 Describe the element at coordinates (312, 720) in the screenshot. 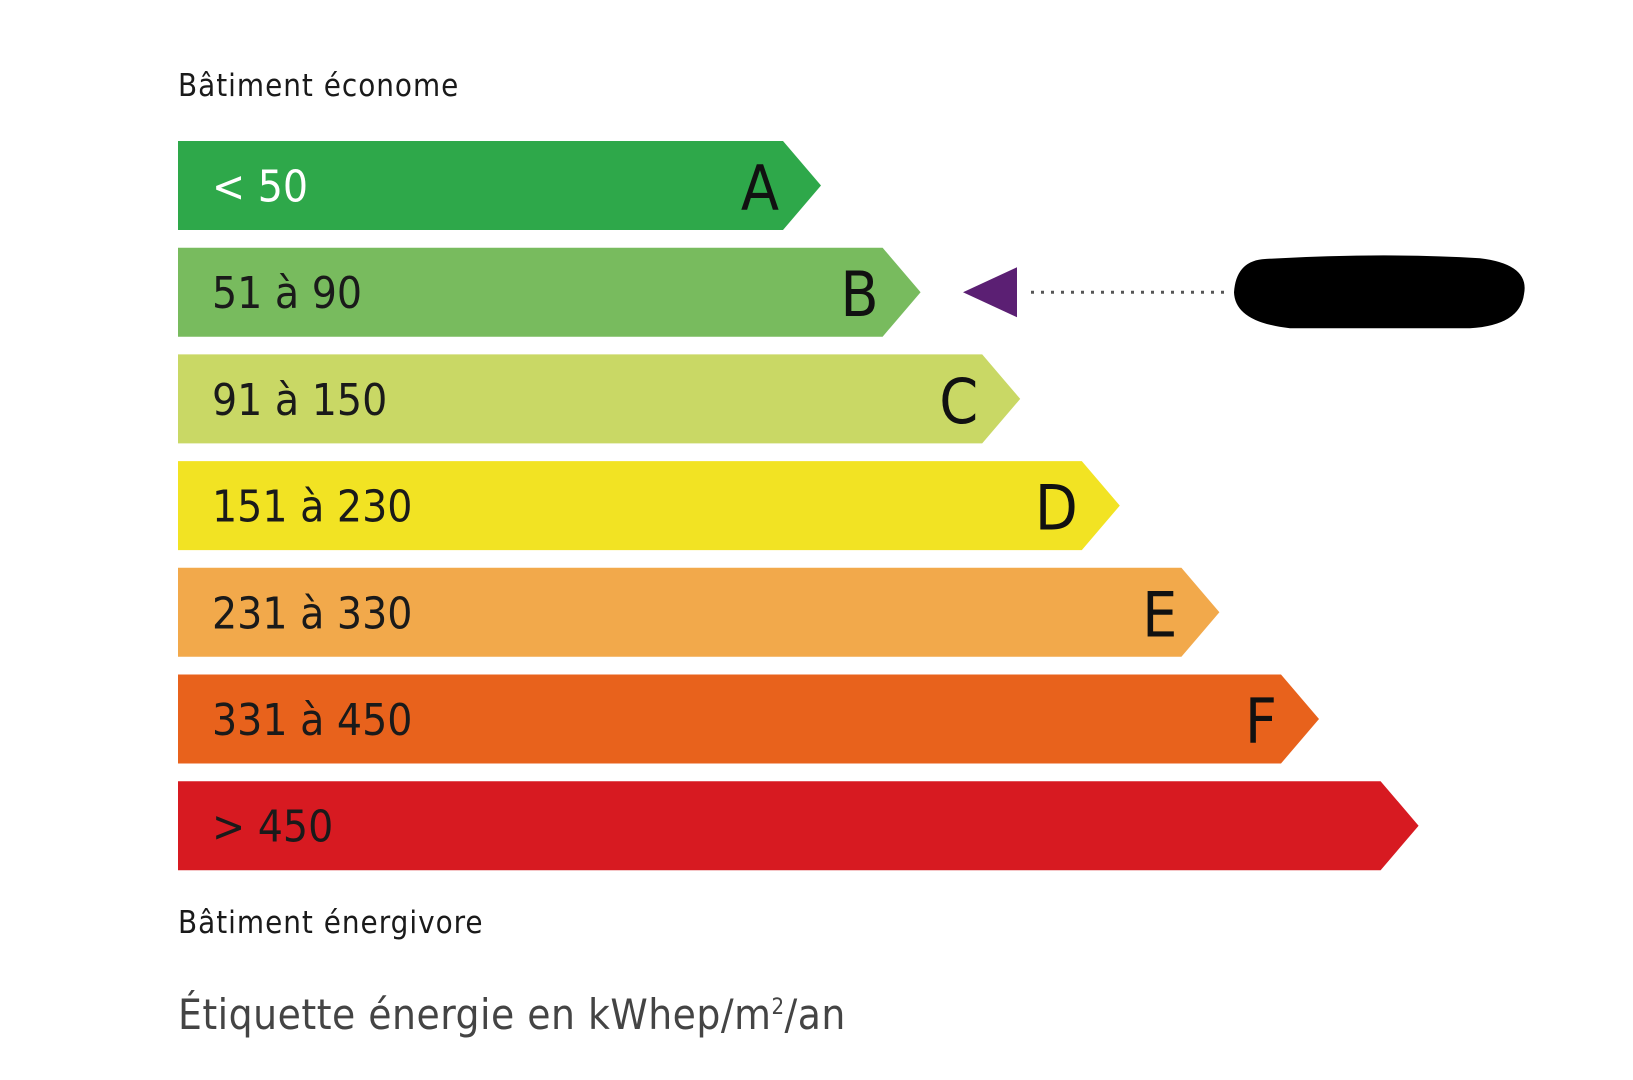

I see `range-label-F: 331 à 450` at that location.